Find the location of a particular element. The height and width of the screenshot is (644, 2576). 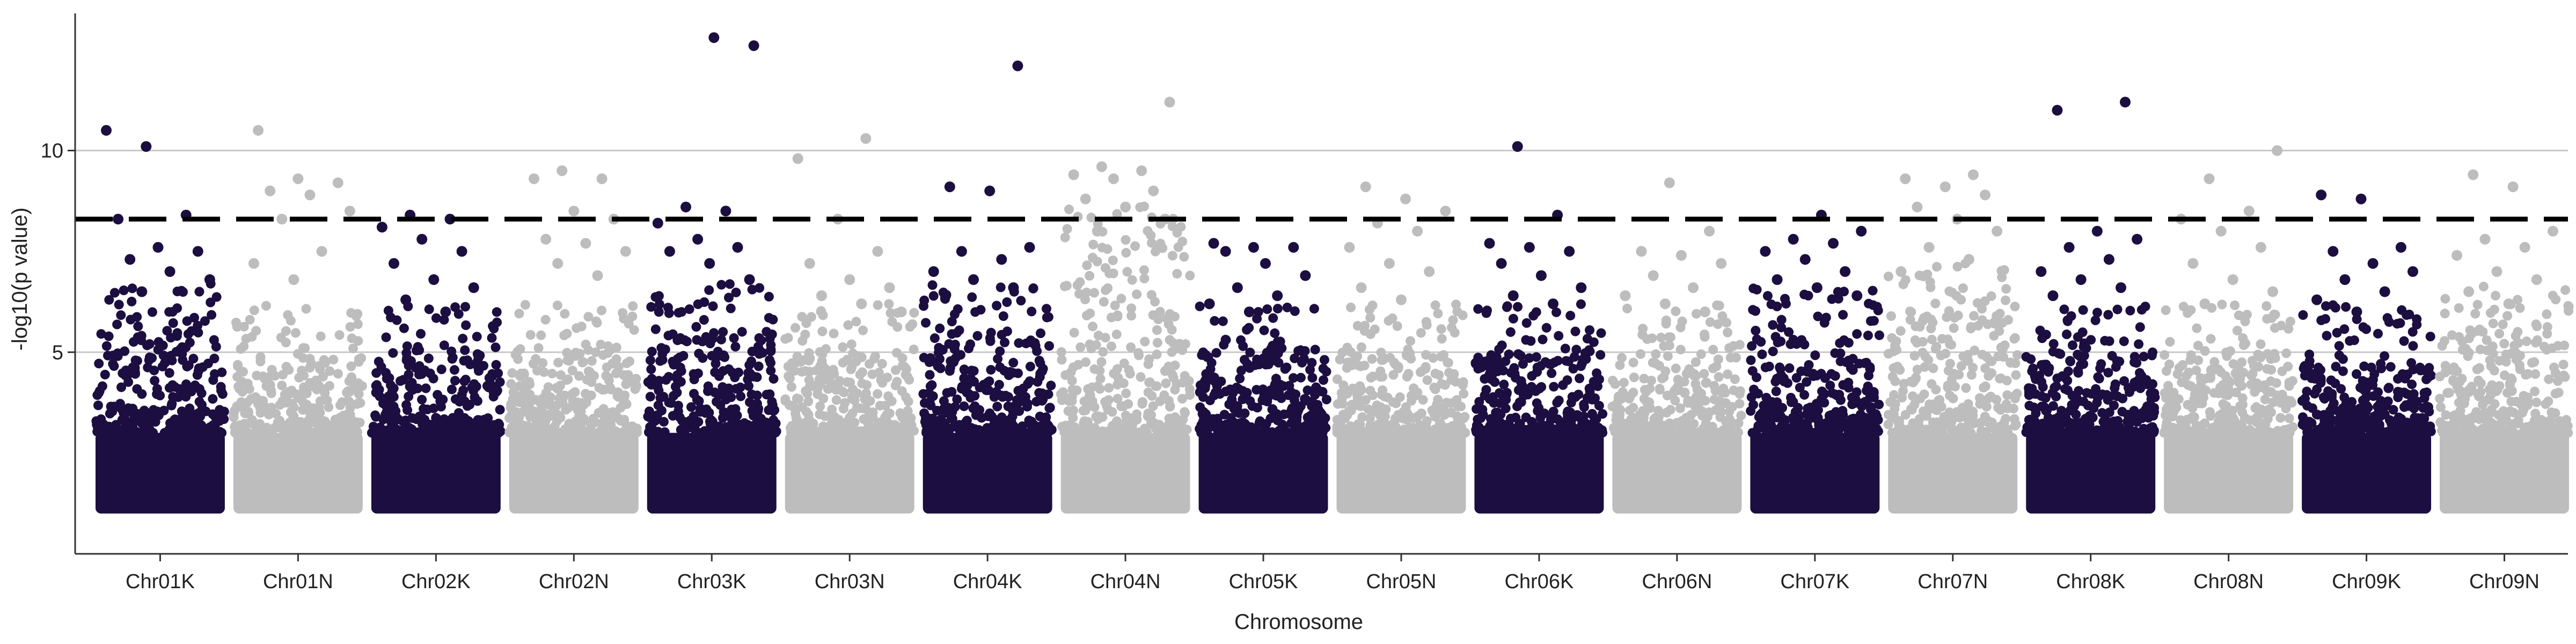

chromosome-series-Chr04K is located at coordinates (987, 287).